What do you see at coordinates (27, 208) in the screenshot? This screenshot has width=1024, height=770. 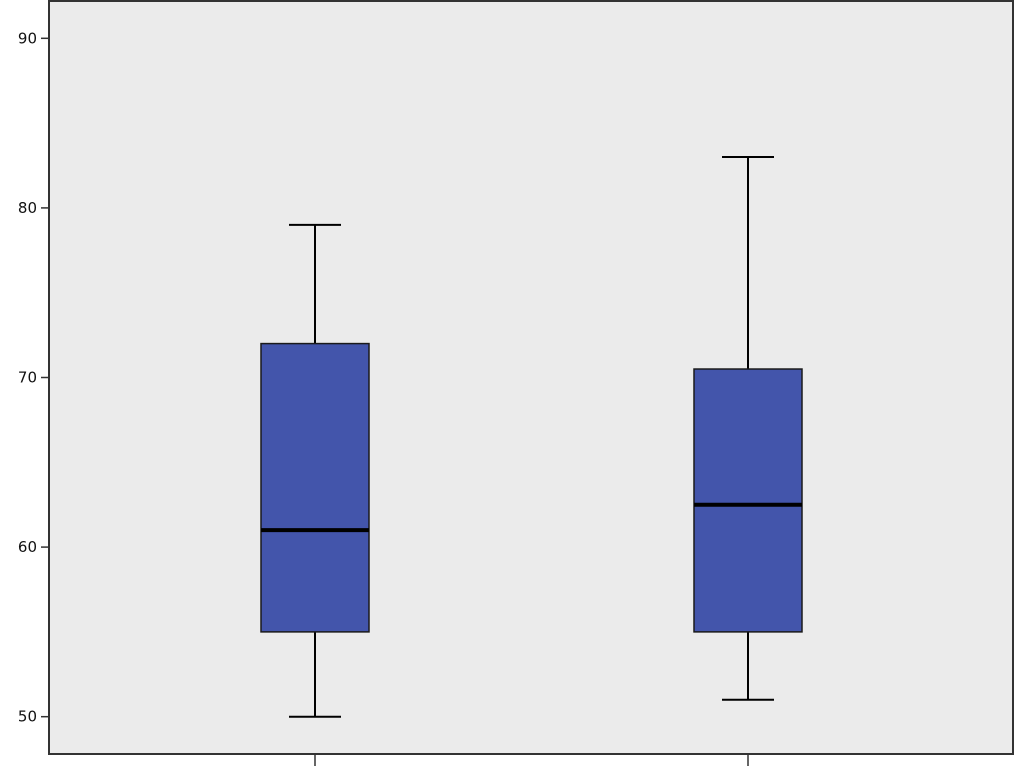 I see `y-tick-label: 80` at bounding box center [27, 208].